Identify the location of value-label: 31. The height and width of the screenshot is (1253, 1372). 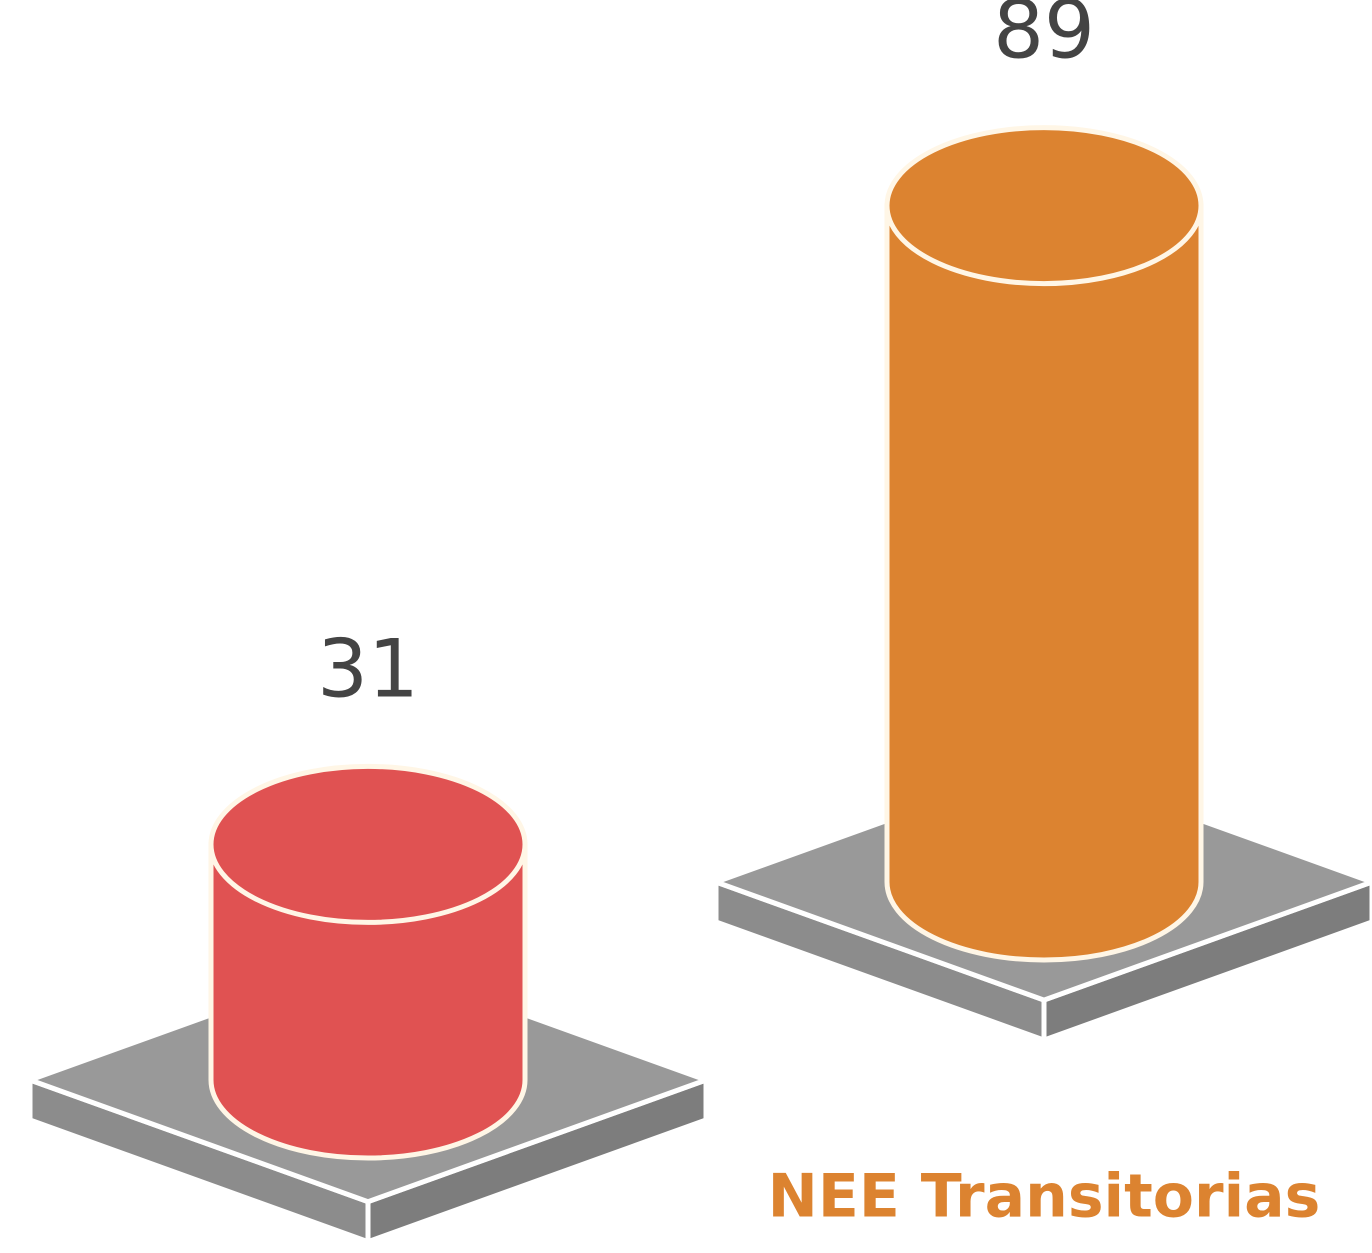
(368, 668).